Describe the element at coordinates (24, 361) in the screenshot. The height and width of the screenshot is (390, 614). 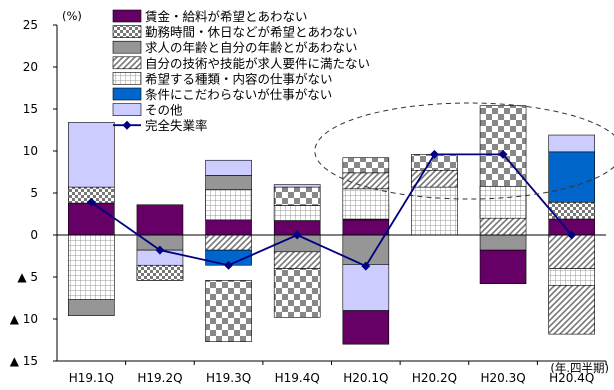
I see `y-tick-label: ▲ 15` at that location.